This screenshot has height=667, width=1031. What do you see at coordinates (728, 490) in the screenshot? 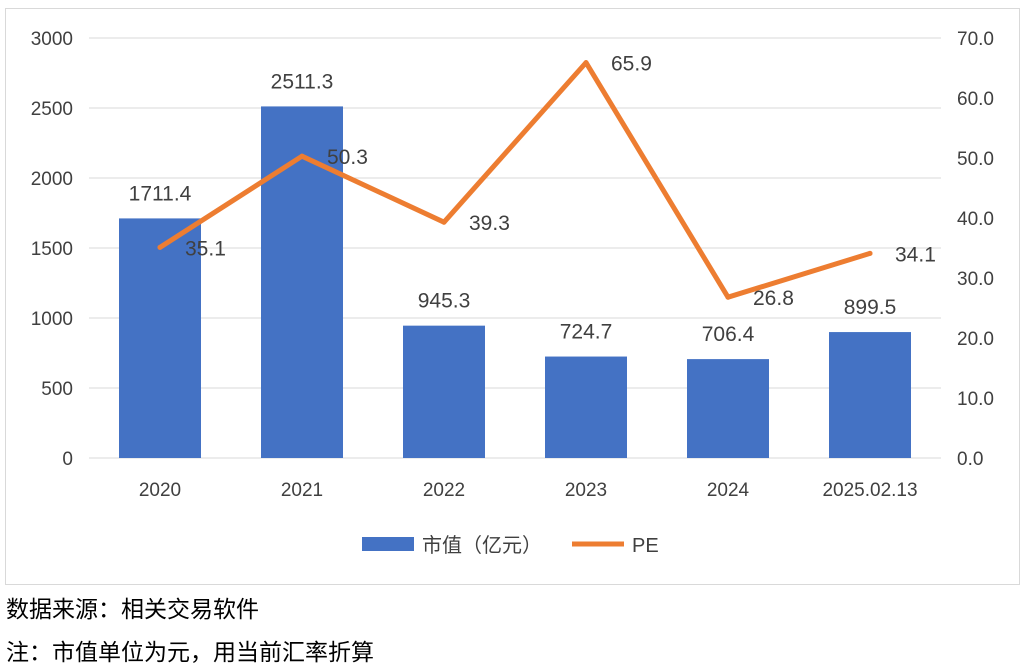
I see `x-axis-tick-label: 2024` at bounding box center [728, 490].